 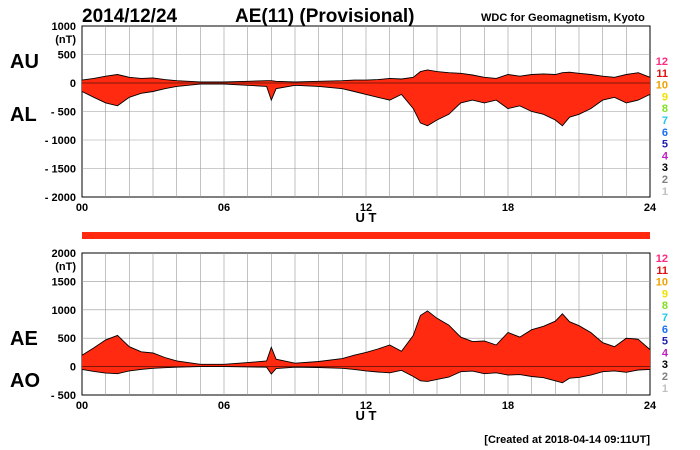 I want to click on date-title: 2014/12/24, so click(x=130, y=16).